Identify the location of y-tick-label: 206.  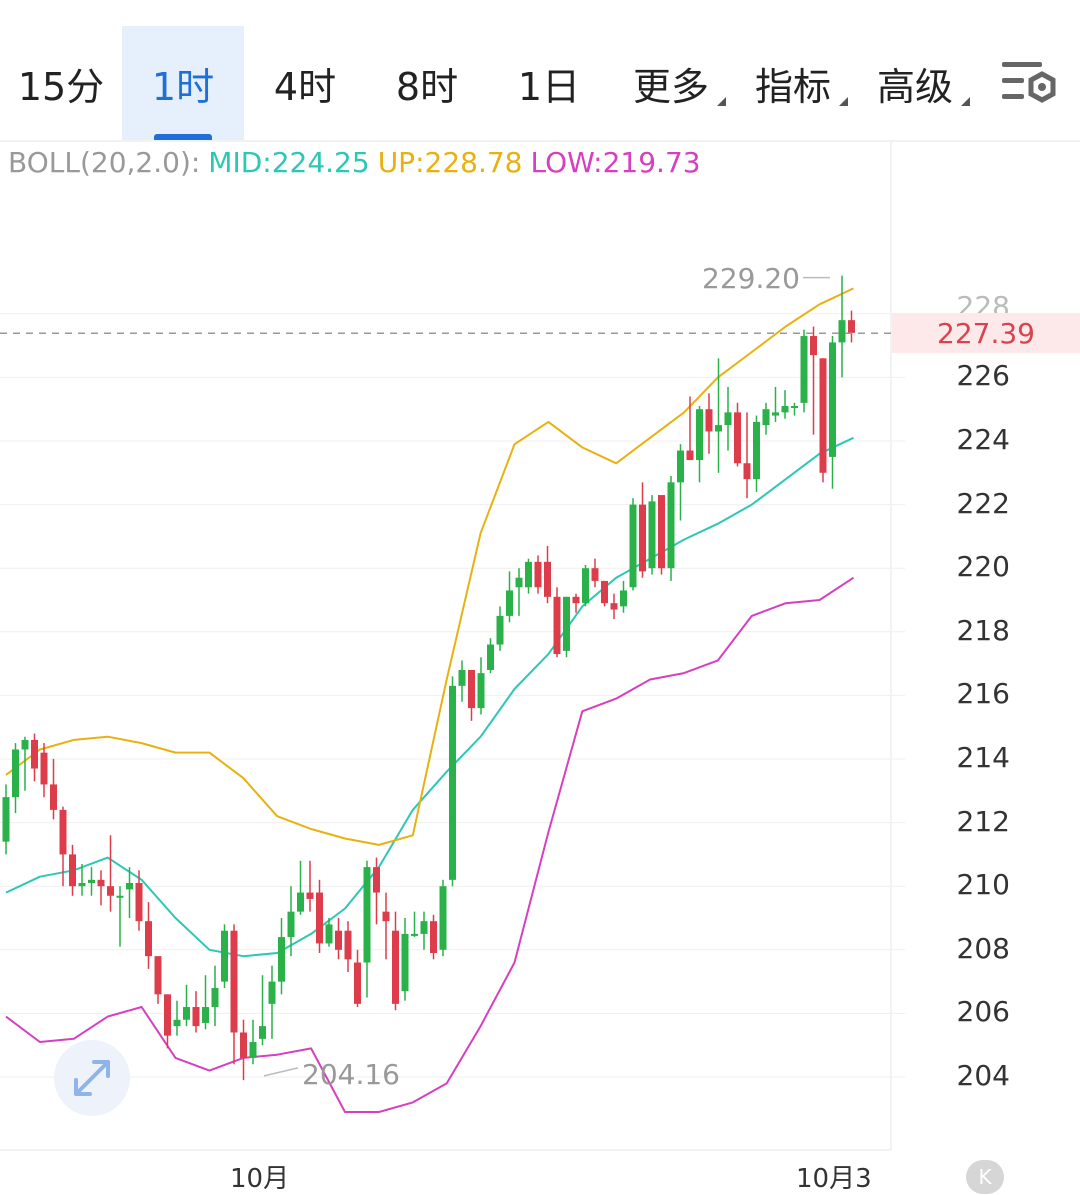
(983, 1012).